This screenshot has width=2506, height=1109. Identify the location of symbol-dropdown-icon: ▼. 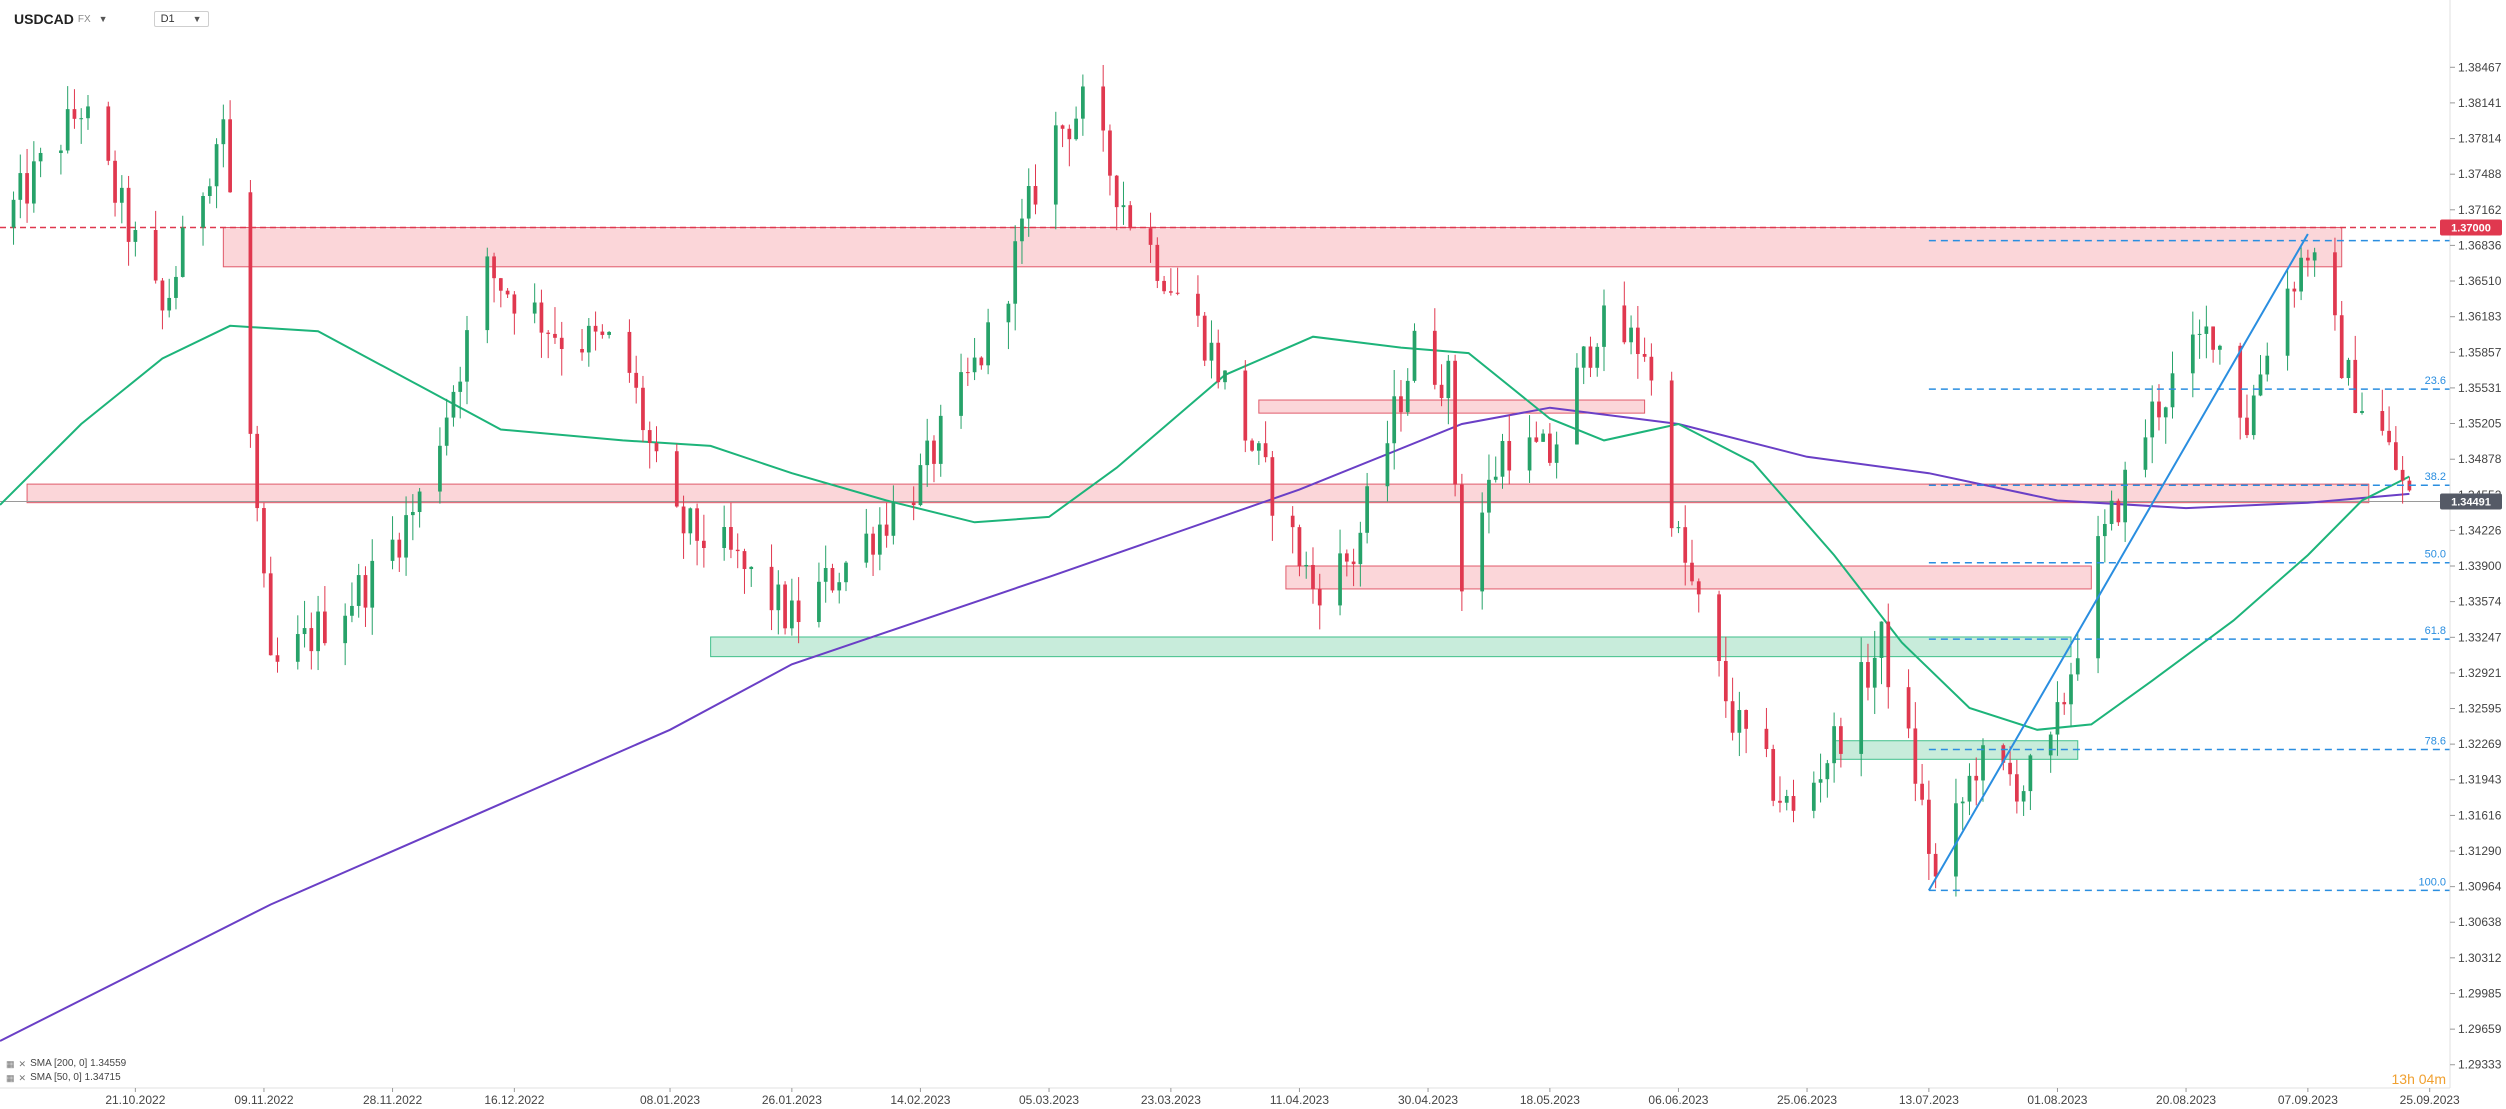
(103, 19).